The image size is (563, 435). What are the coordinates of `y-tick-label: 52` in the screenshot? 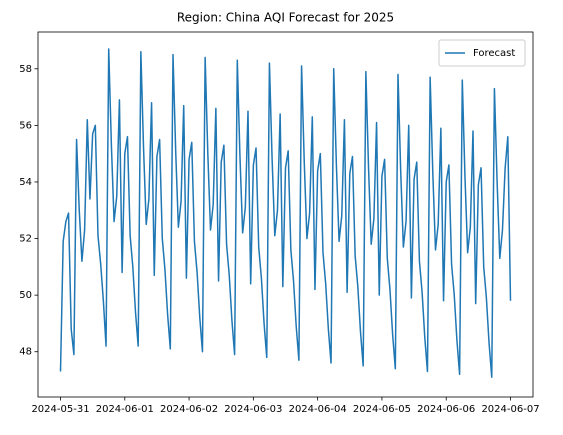 It's located at (25, 239).